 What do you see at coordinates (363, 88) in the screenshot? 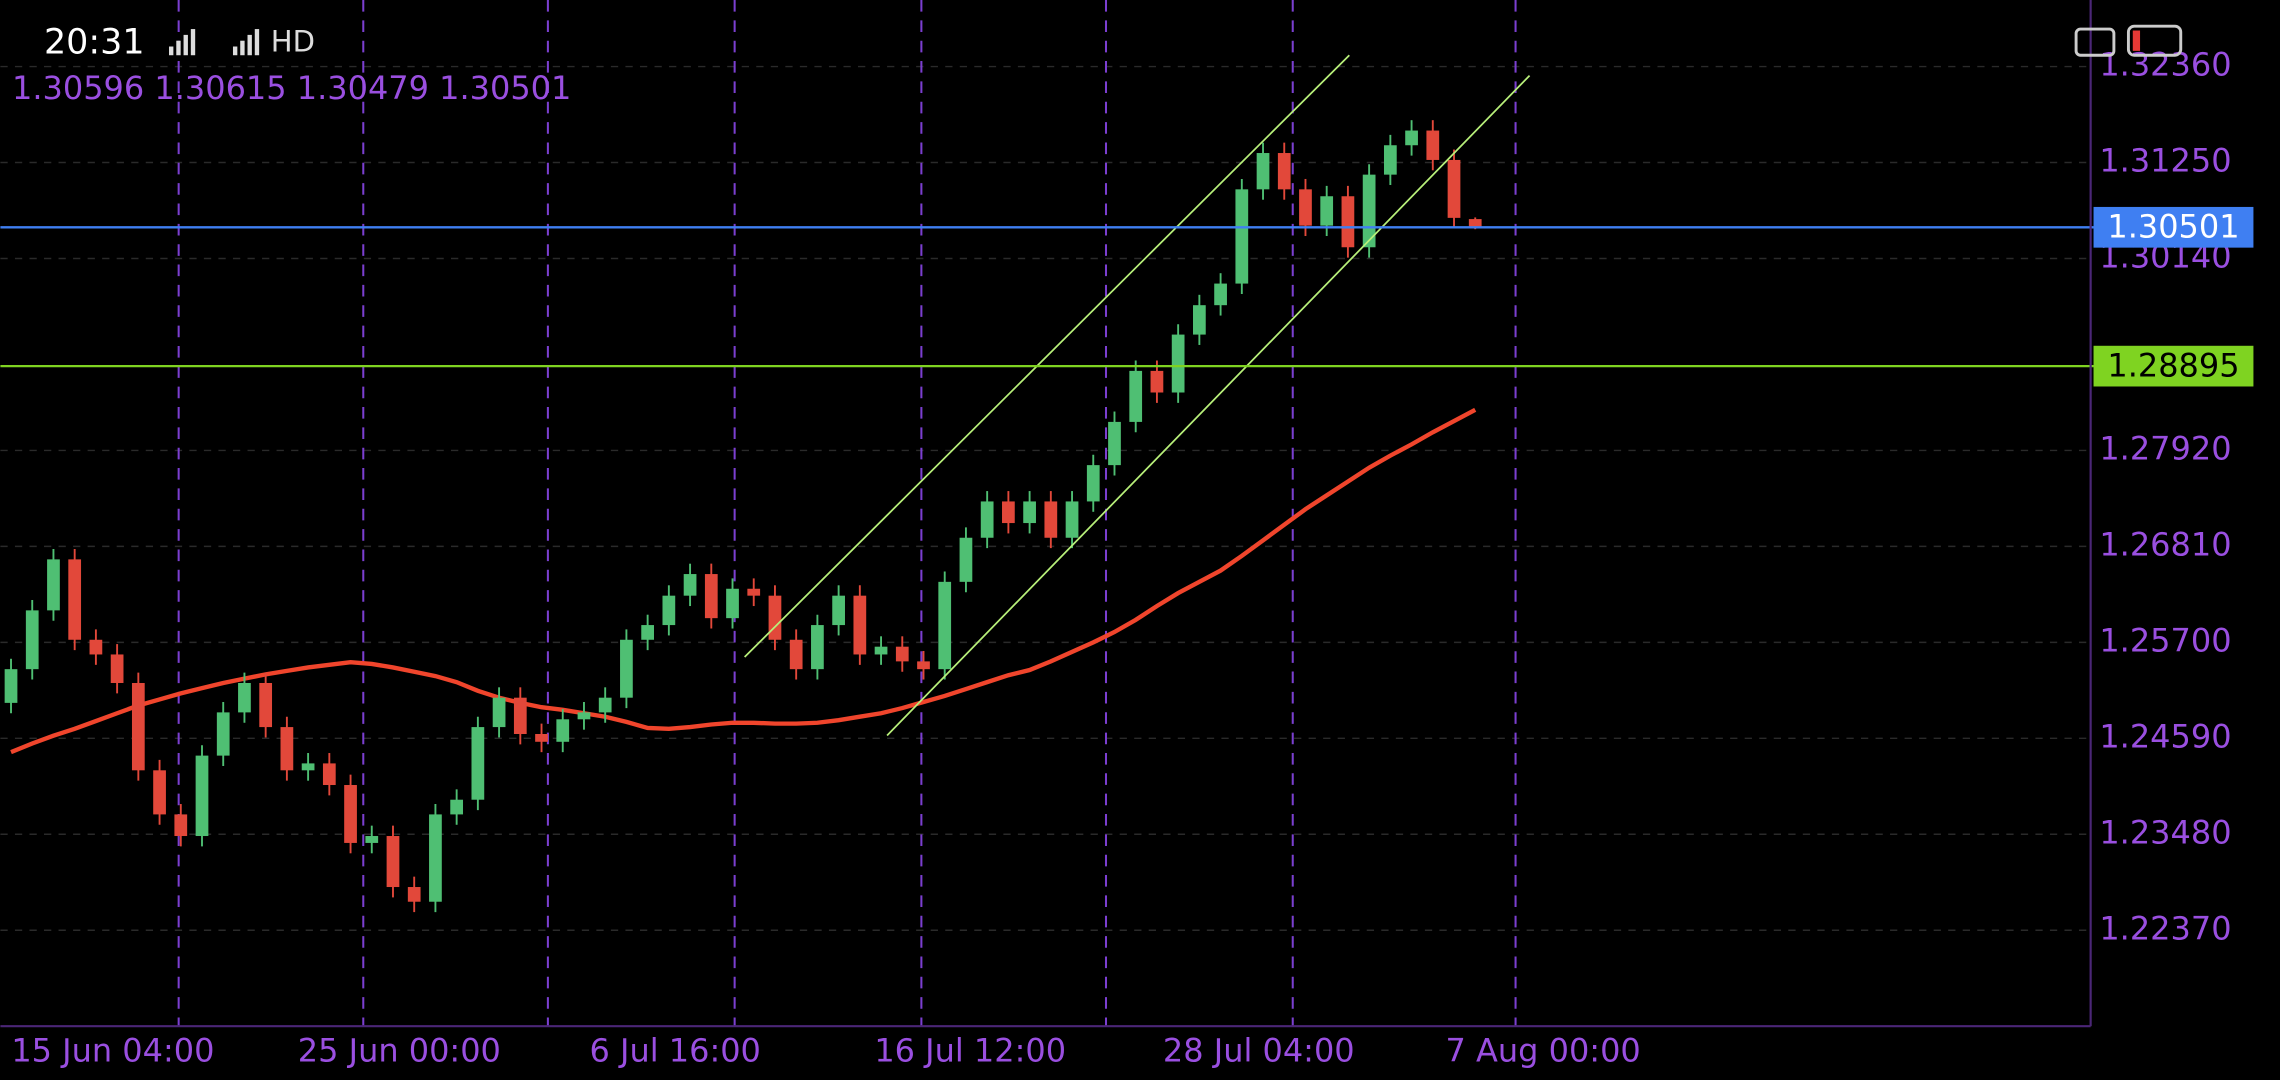
I see `ohlc-low: 1.30479` at bounding box center [363, 88].